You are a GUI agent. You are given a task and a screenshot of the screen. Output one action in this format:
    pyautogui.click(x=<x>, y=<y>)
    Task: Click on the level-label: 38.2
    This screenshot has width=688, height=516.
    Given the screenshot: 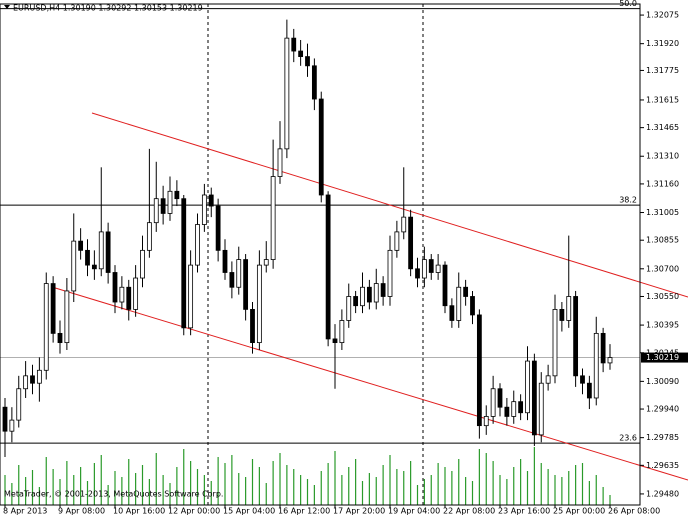 What is the action you would take?
    pyautogui.click(x=628, y=200)
    